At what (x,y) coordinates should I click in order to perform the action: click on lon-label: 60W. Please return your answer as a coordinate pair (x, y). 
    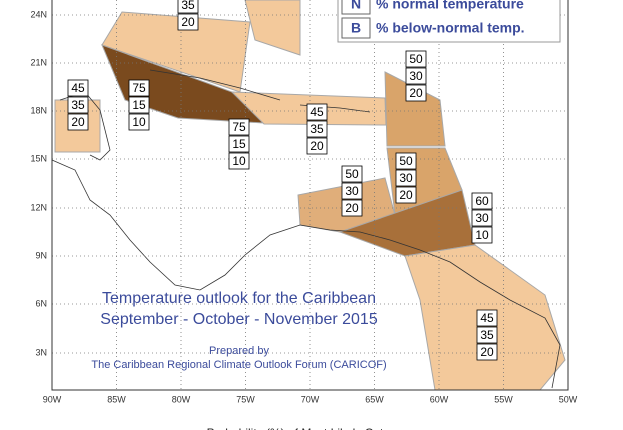
    Looking at the image, I should click on (439, 399).